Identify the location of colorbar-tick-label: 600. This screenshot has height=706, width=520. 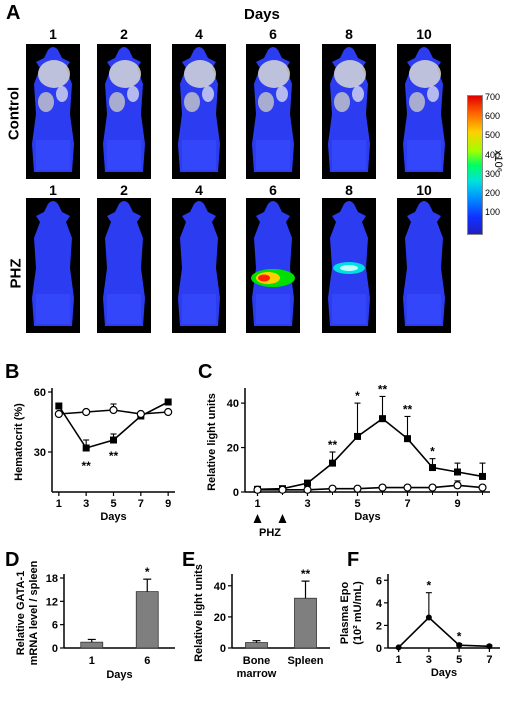
(493, 116).